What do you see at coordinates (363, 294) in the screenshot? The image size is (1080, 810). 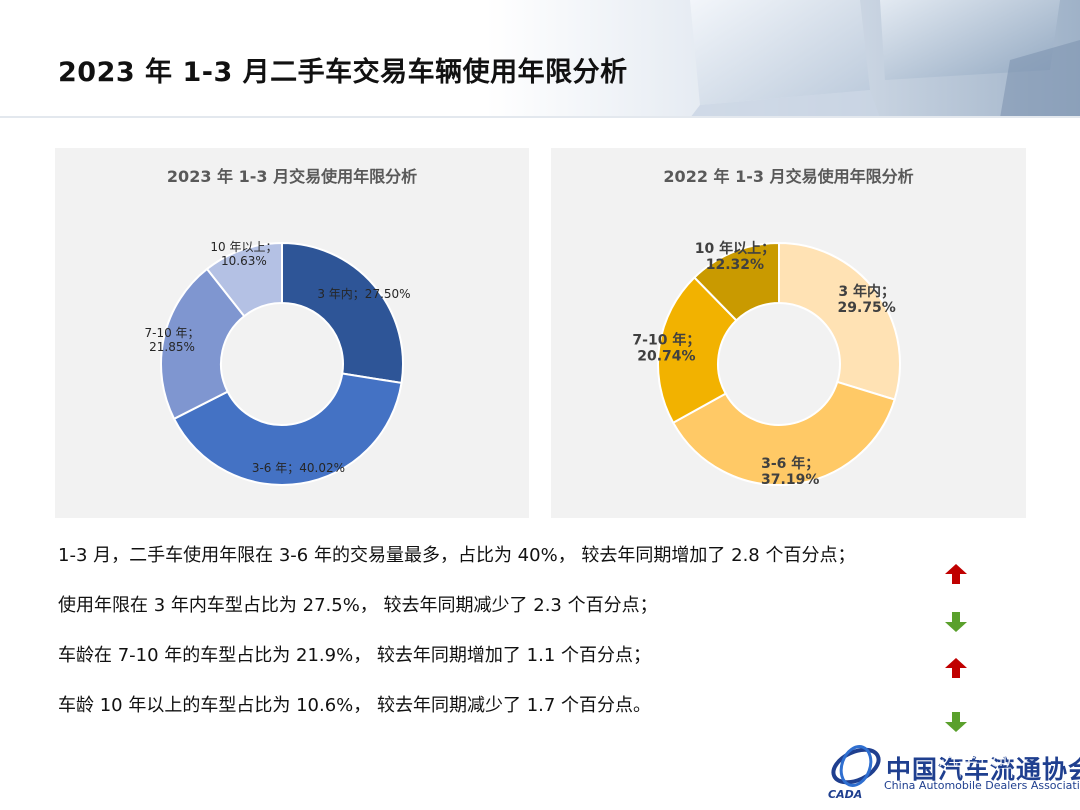 I see `slice-label: 3 年内；27.50%` at bounding box center [363, 294].